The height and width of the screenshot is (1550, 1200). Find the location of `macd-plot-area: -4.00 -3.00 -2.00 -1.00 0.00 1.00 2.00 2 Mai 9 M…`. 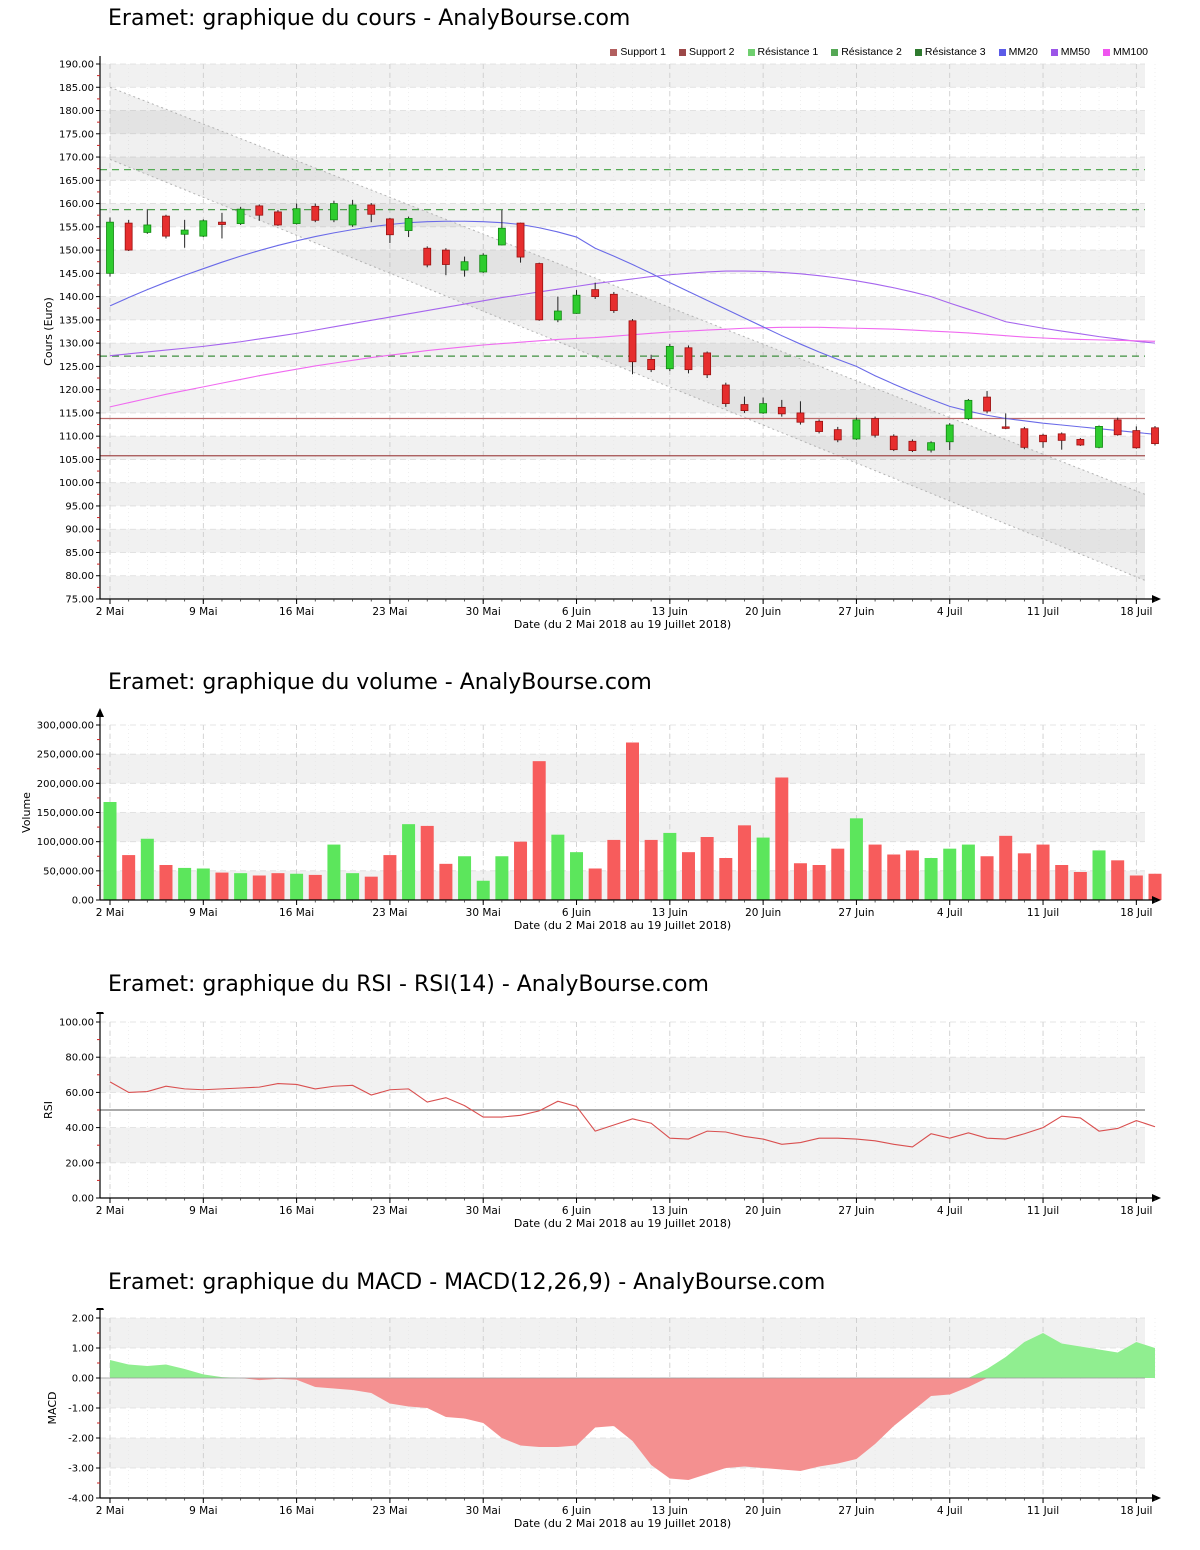

macd-plot-area: -4.00 -3.00 -2.00 -1.00 0.00 1.00 2.00 2 Mai 9 M… is located at coordinates (603, 1419).